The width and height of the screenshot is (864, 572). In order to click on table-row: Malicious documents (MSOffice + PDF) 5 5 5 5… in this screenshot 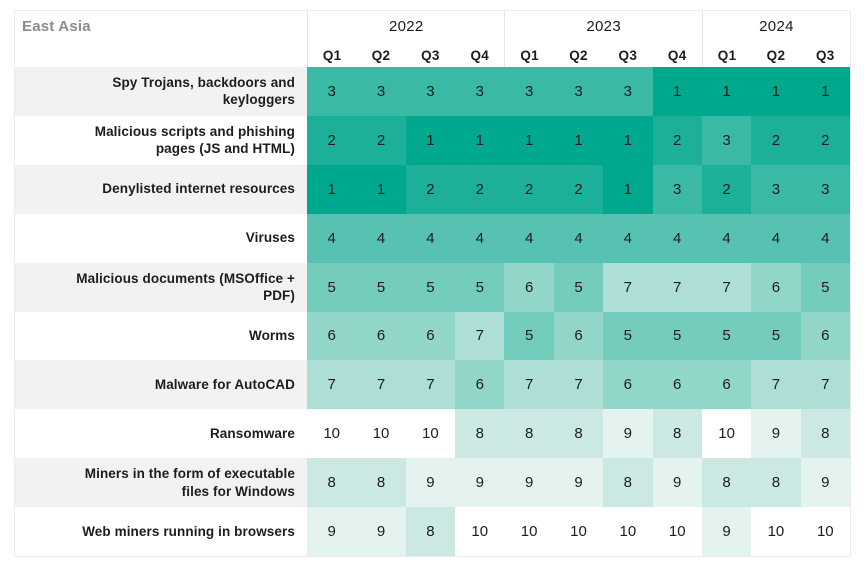, I will do `click(432, 287)`.